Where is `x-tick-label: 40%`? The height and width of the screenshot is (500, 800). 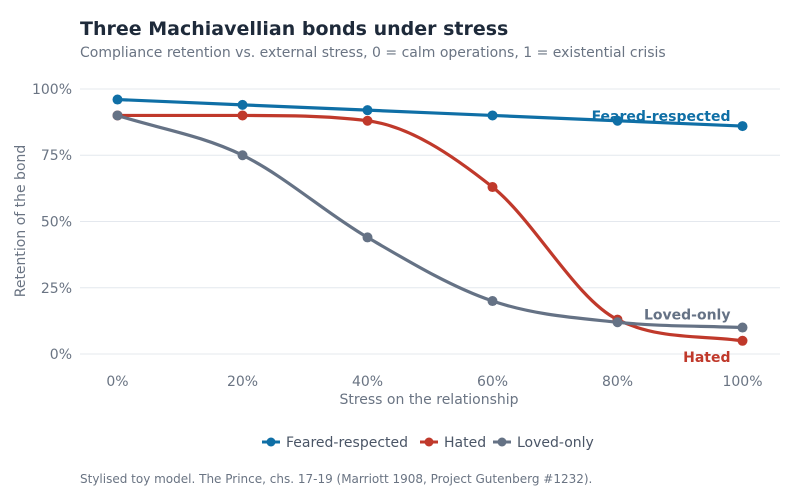
x-tick-label: 40% is located at coordinates (367, 382).